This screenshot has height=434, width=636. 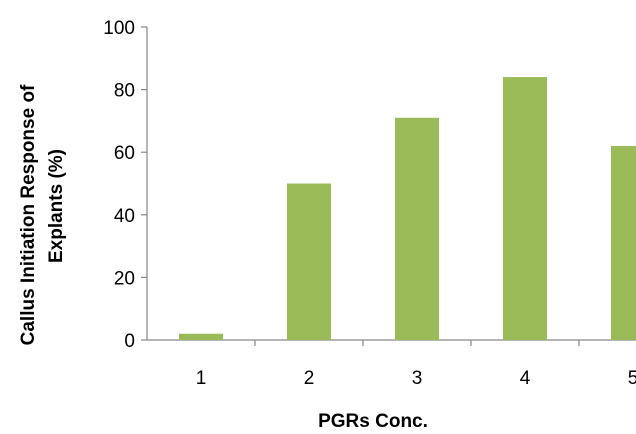 What do you see at coordinates (56, 206) in the screenshot?
I see `y-axis-title-line-2: Explants (%)` at bounding box center [56, 206].